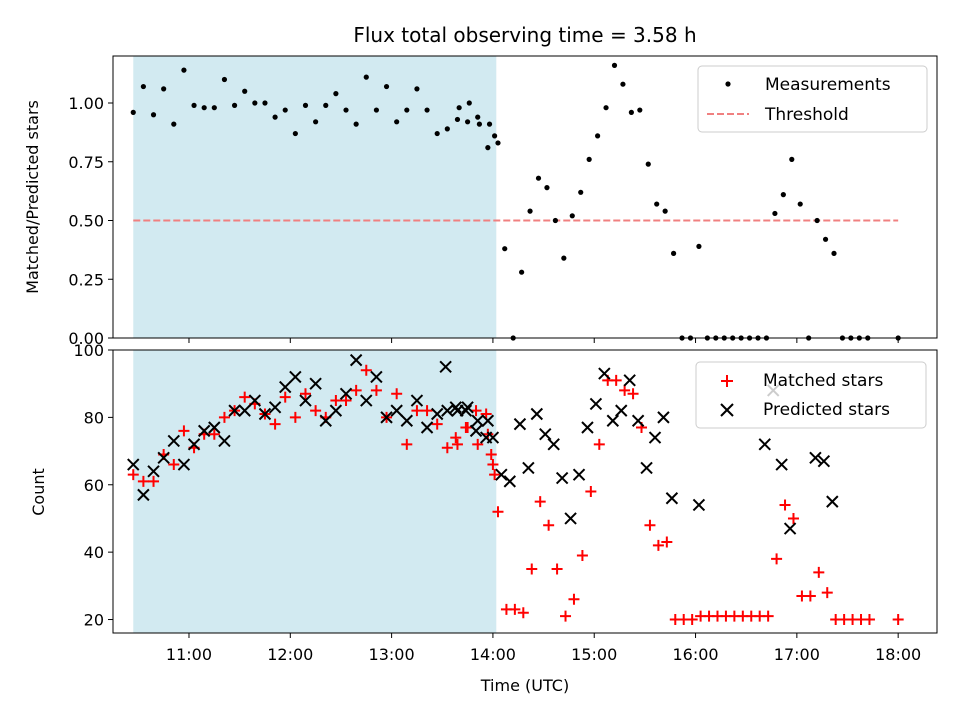 This screenshot has height=724, width=960. I want to click on x-axis-ticks, so click(543, 340).